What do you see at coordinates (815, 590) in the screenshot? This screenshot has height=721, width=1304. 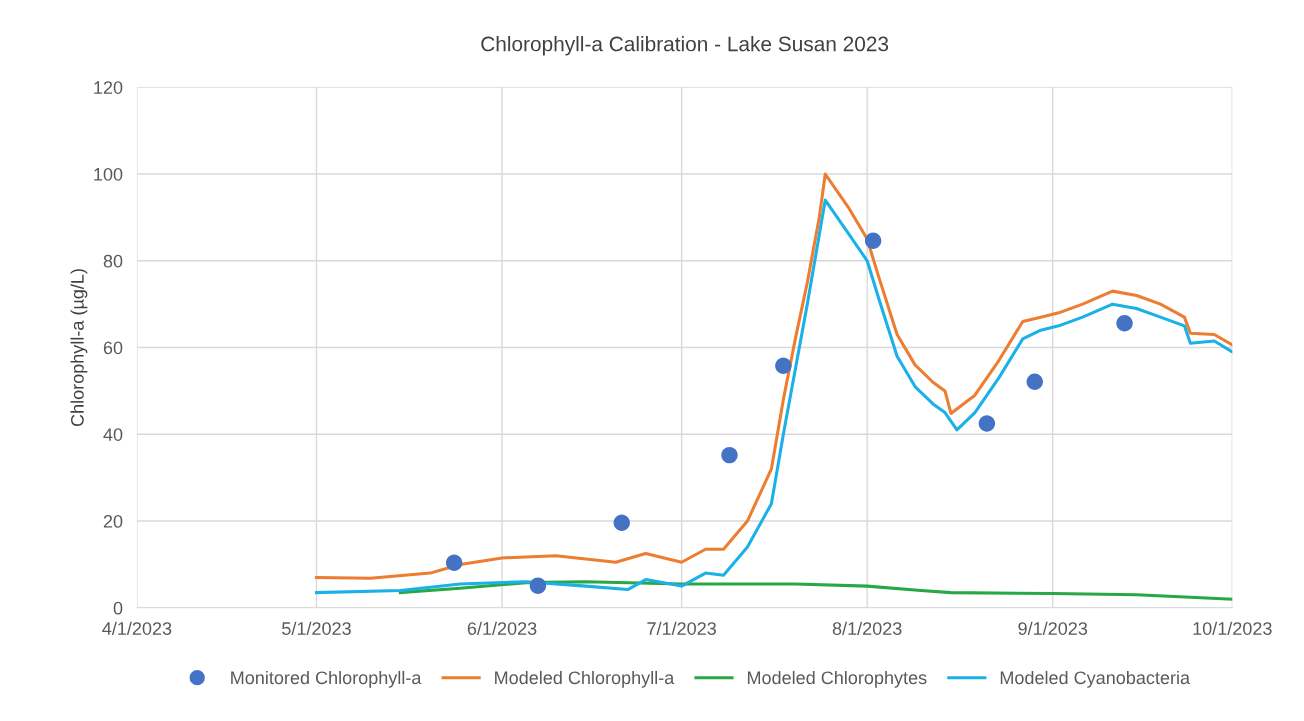 I see `line-series` at bounding box center [815, 590].